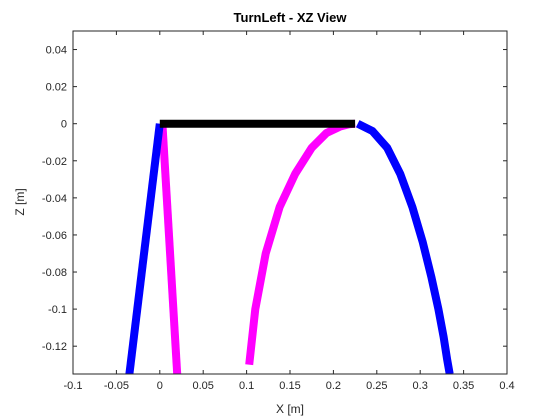 This screenshot has width=560, height=420. What do you see at coordinates (57, 310) in the screenshot?
I see `y-tick-label: -0.1` at bounding box center [57, 310].